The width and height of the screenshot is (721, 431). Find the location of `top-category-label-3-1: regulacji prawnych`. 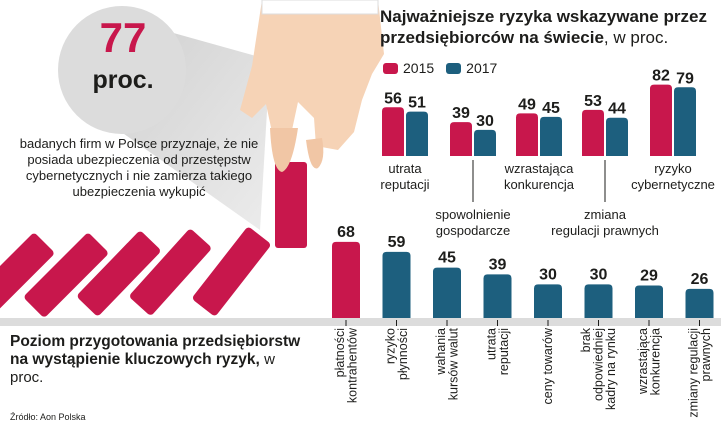

top-category-label-3-1: regulacji prawnych is located at coordinates (605, 230).